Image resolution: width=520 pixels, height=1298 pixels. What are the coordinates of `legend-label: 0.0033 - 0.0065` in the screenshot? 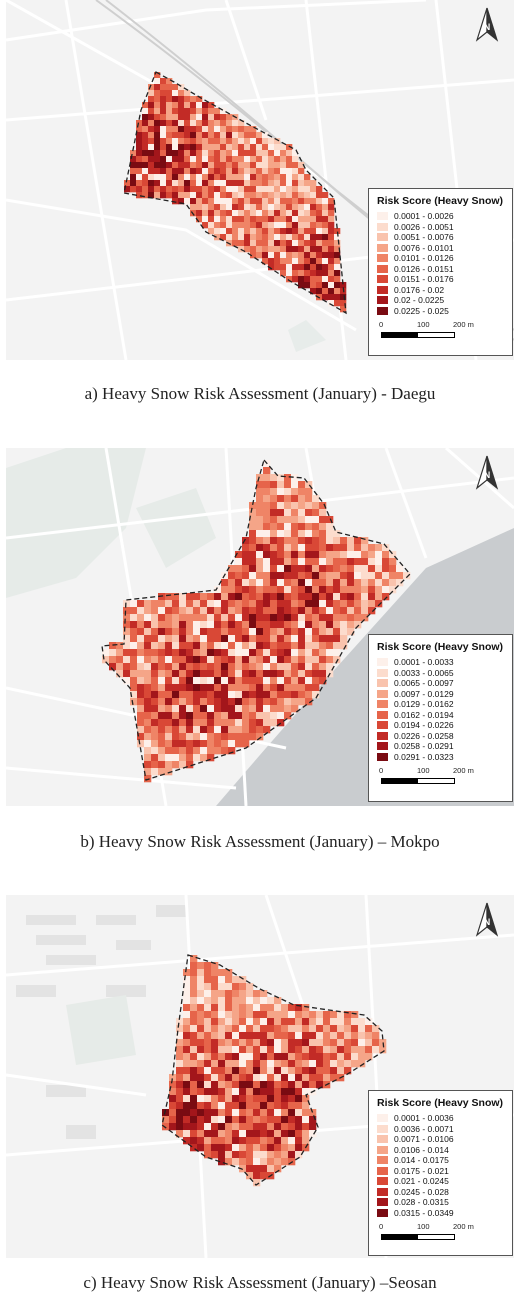 It's located at (424, 672).